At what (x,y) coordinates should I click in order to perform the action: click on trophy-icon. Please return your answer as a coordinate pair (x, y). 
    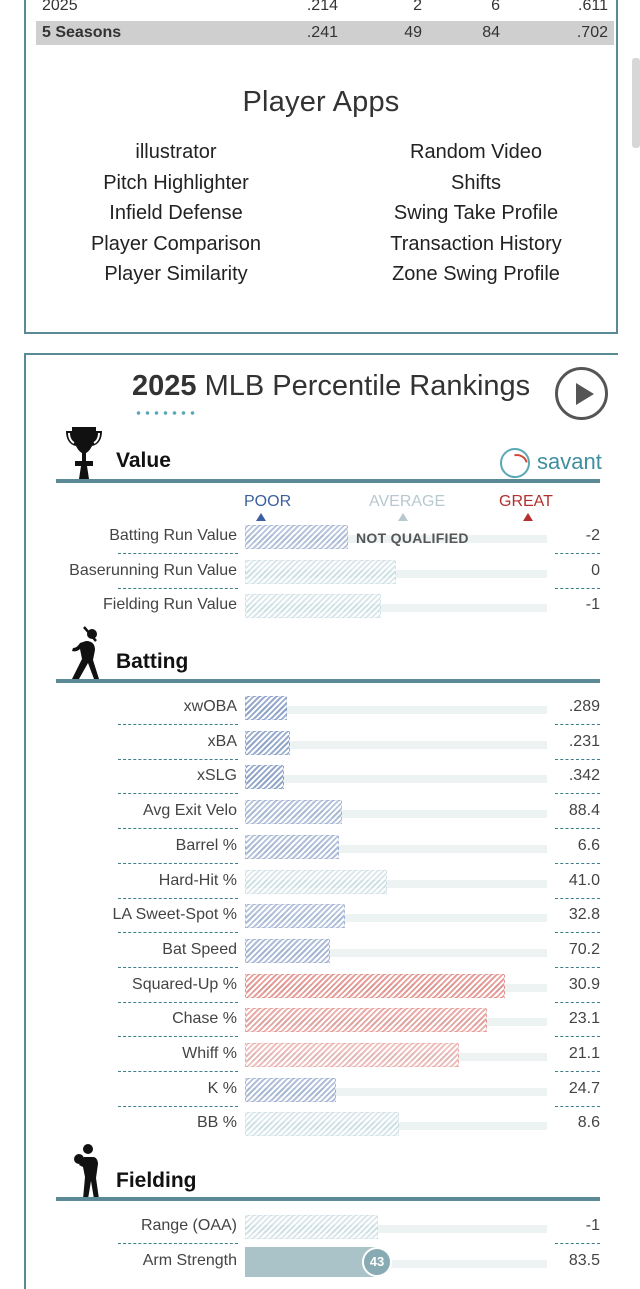
    Looking at the image, I should click on (84, 455).